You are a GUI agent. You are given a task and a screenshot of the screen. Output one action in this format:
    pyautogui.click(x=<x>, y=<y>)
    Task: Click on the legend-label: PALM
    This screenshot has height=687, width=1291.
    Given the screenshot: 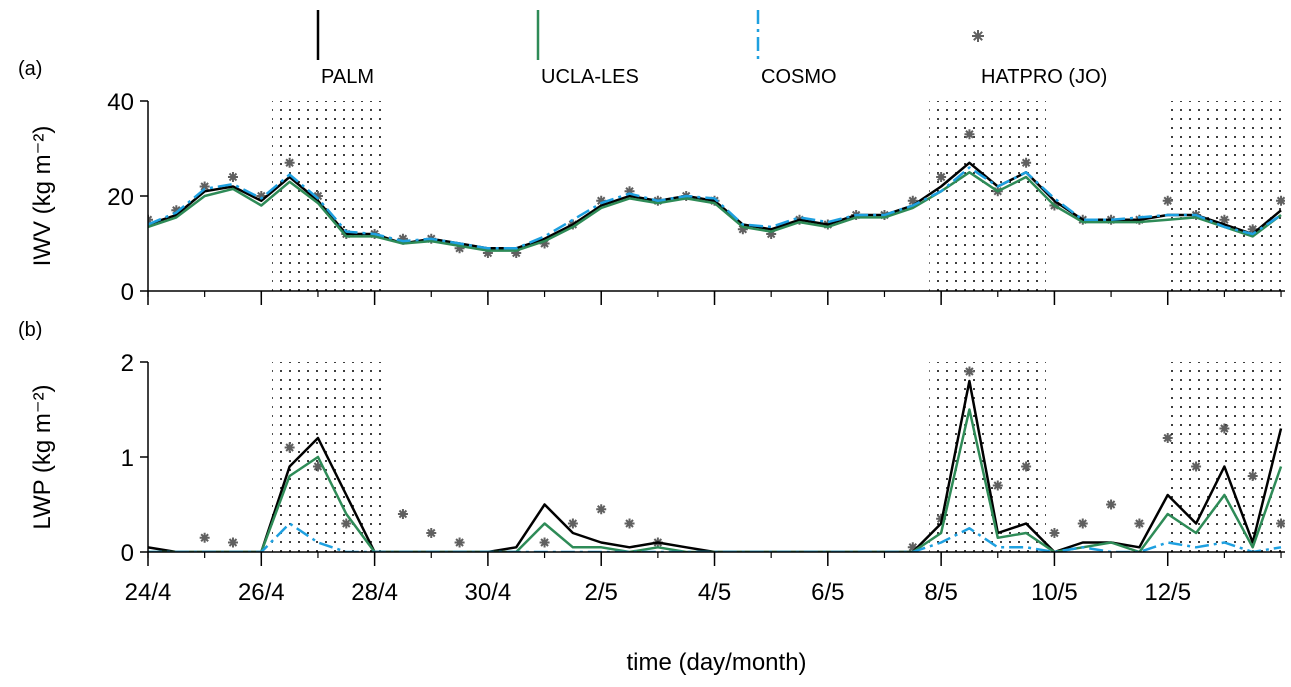 What is the action you would take?
    pyautogui.click(x=347, y=77)
    